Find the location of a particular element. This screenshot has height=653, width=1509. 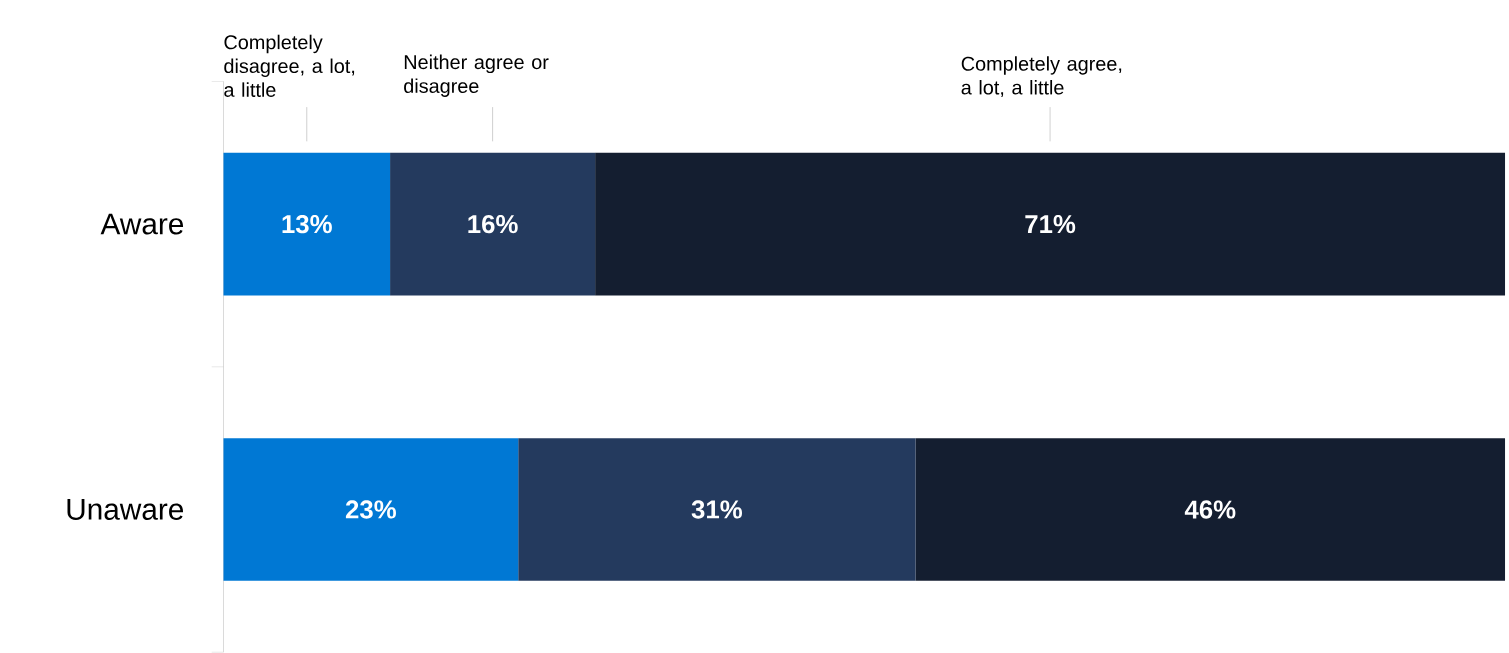

data-label: 31% is located at coordinates (716, 509).